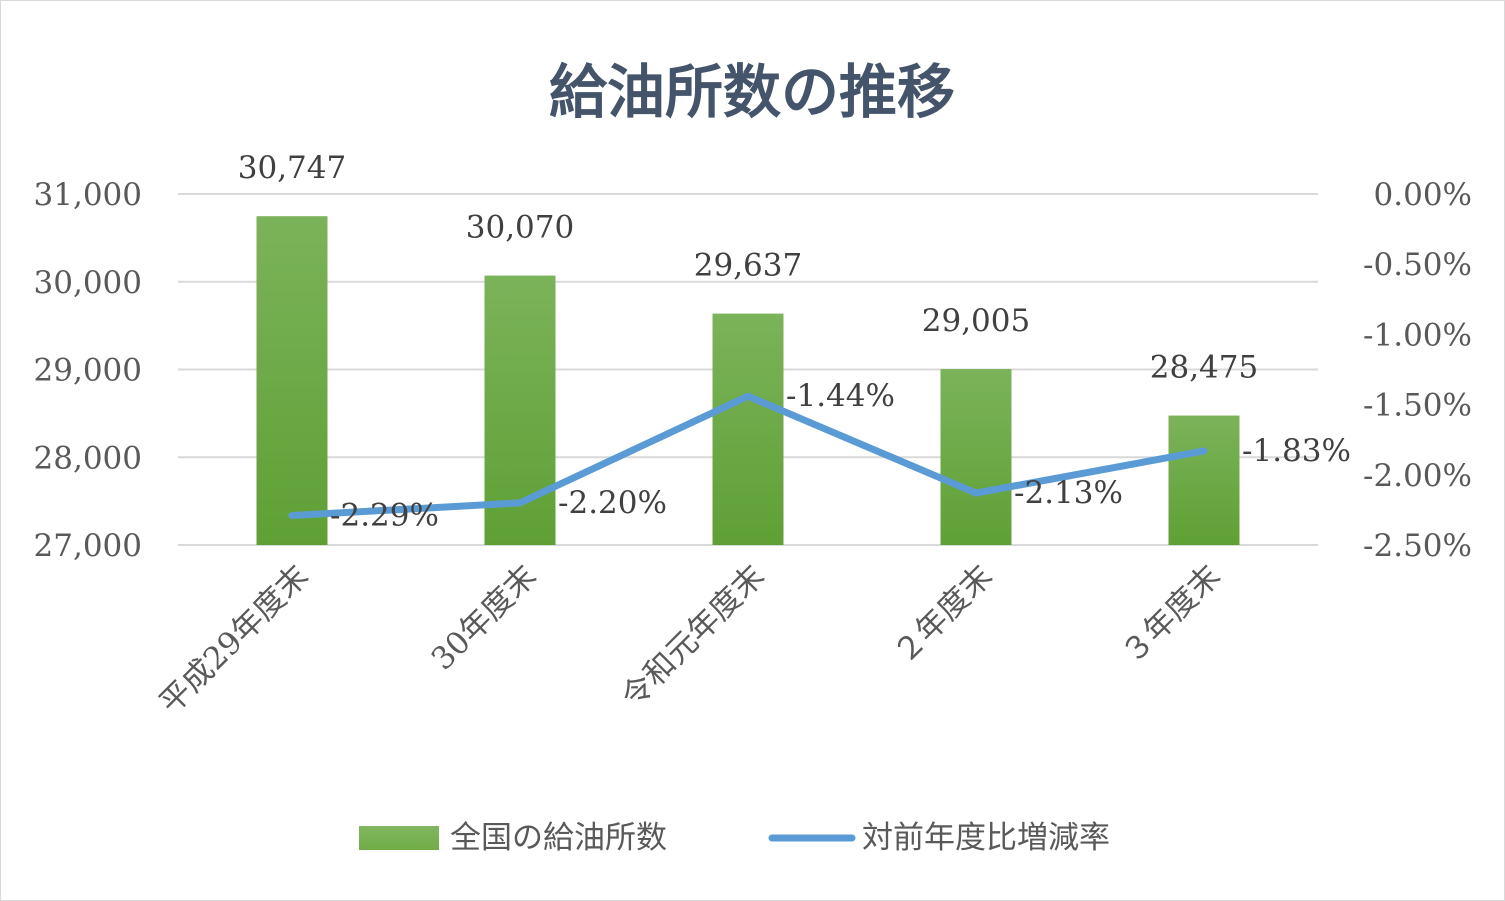 This screenshot has width=1505, height=901. Describe the element at coordinates (1171, 614) in the screenshot. I see `x-tick-label: ３年度末` at that location.